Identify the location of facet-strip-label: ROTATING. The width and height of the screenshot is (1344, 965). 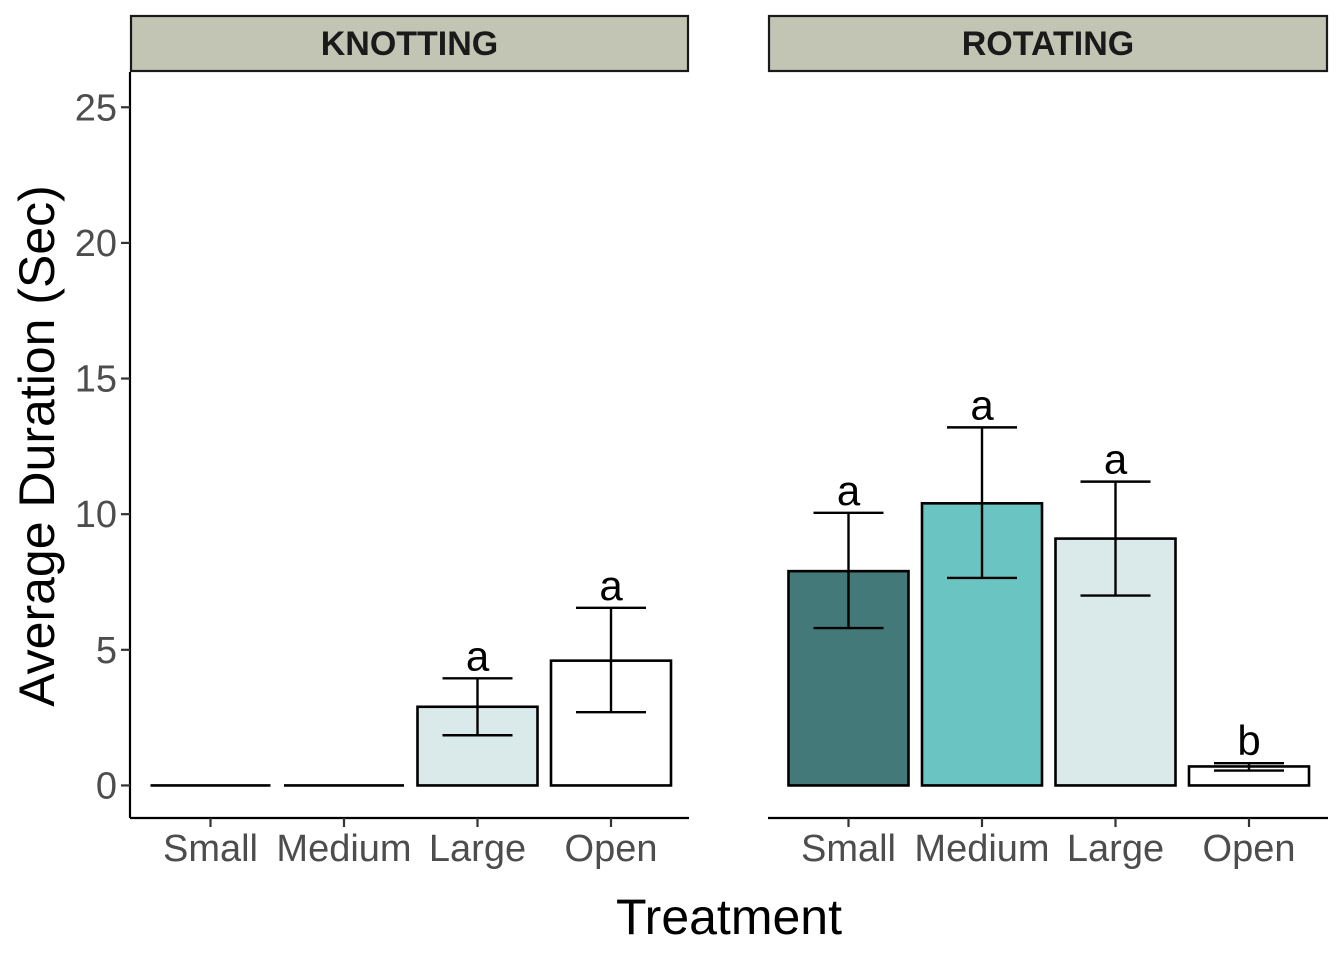
(1048, 44).